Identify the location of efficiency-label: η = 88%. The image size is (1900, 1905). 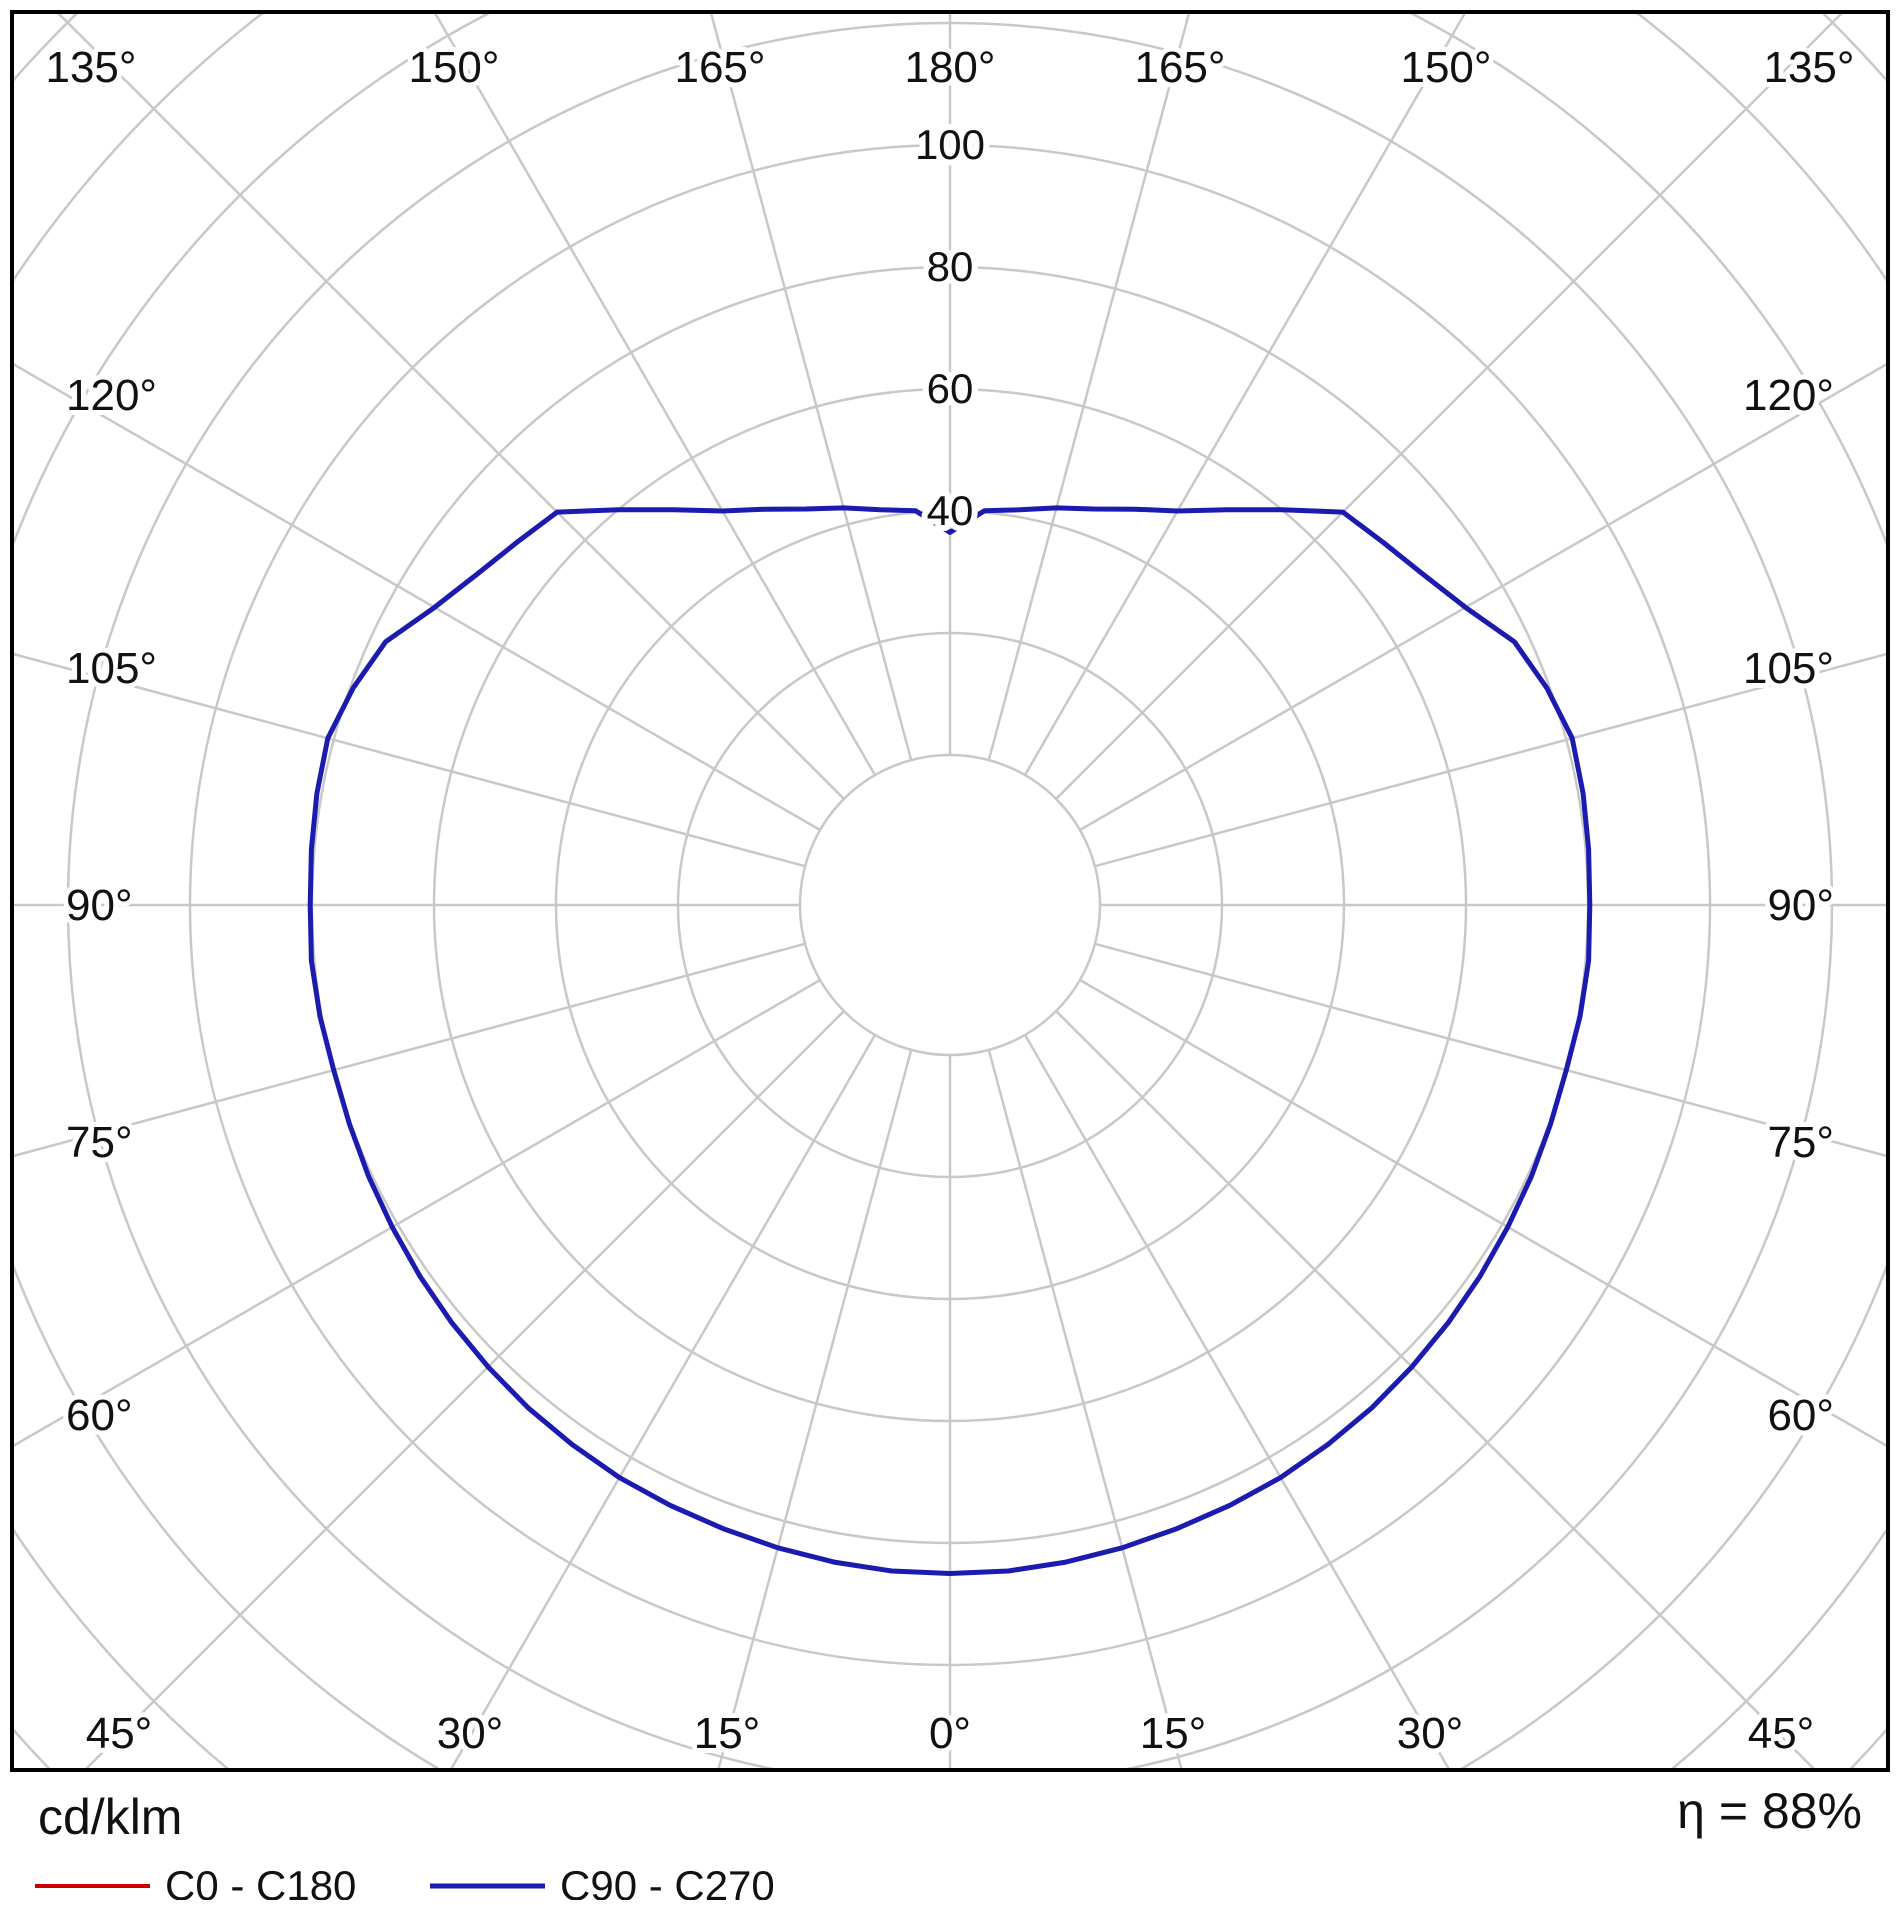
(1769, 1811).